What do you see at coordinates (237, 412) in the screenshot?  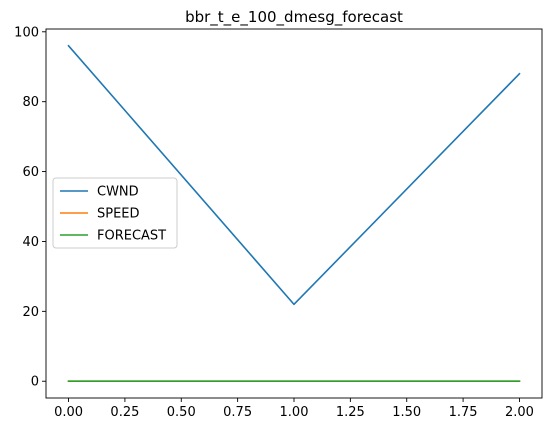 I see `x-tick-label: 0.75` at bounding box center [237, 412].